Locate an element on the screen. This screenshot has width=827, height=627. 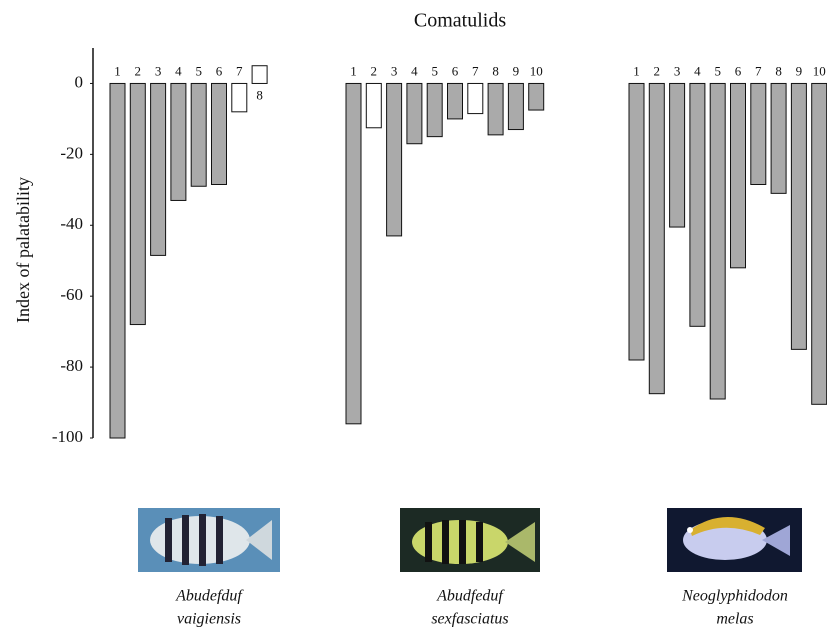
group-label: melas is located at coordinates (734, 619).